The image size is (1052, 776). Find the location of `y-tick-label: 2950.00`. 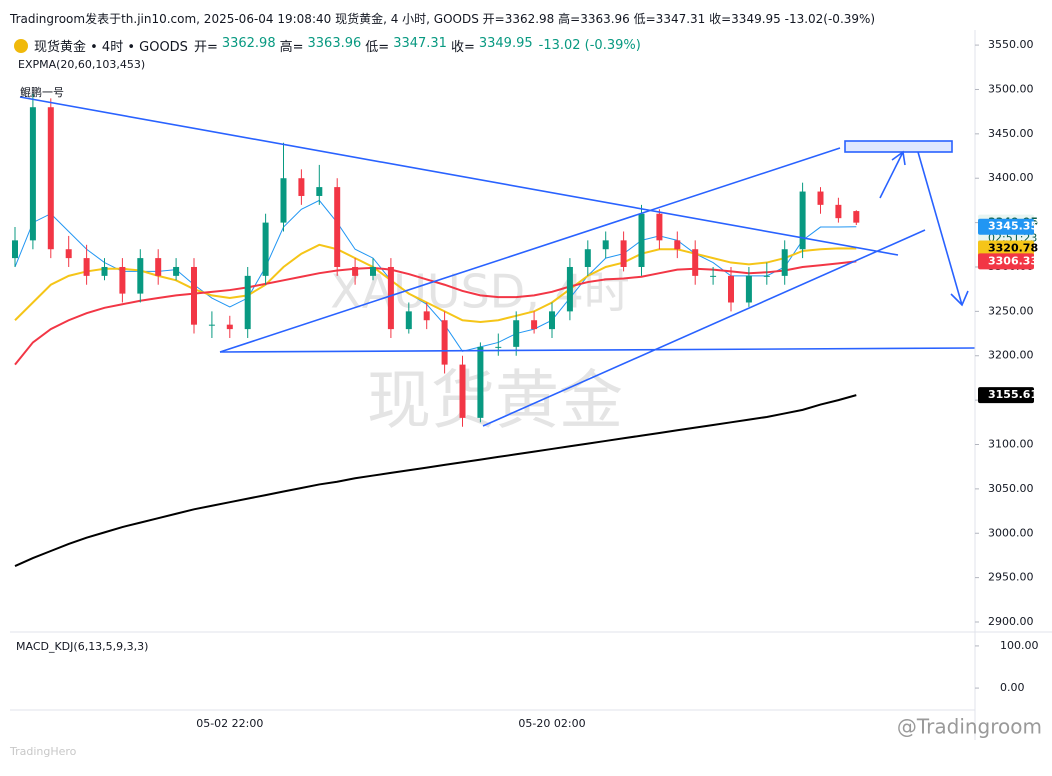

y-tick-label: 2950.00 is located at coordinates (1011, 577).